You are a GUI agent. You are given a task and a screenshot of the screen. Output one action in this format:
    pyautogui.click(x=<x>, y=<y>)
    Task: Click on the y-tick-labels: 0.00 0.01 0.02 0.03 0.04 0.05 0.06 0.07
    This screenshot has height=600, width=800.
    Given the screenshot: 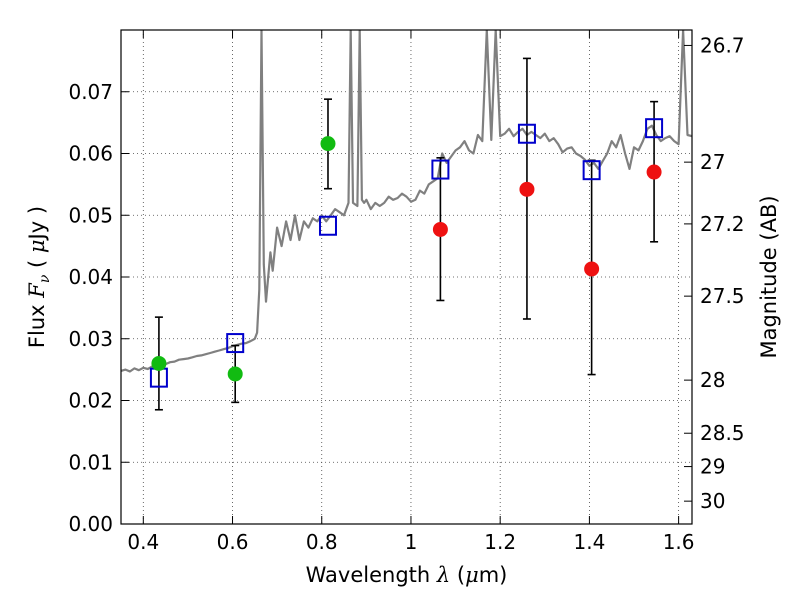 What is the action you would take?
    pyautogui.click(x=90, y=308)
    